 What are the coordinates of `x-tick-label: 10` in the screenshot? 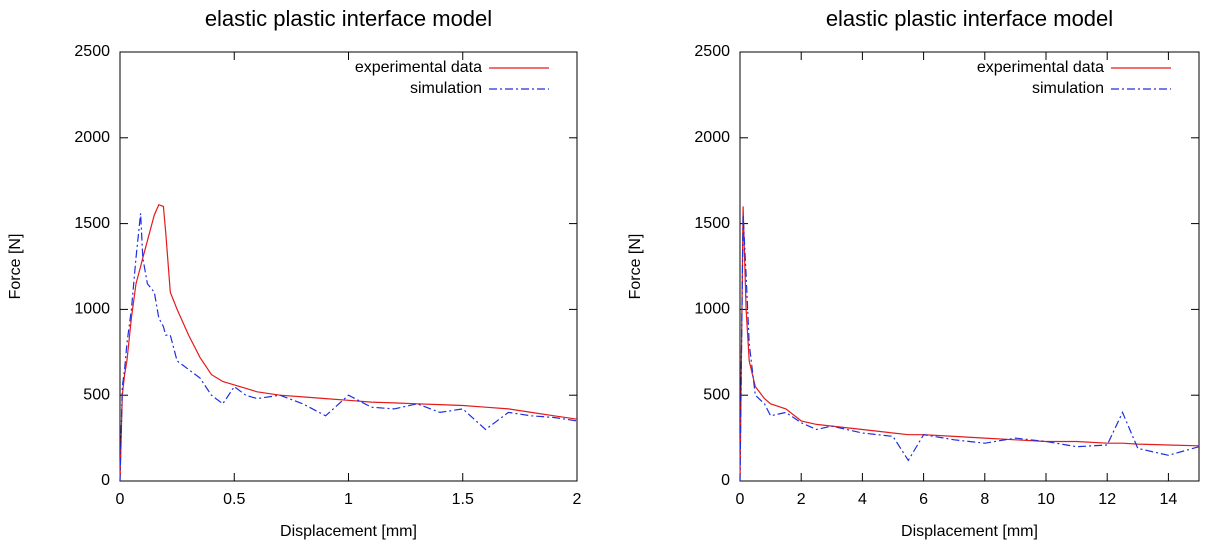 It's located at (1046, 499).